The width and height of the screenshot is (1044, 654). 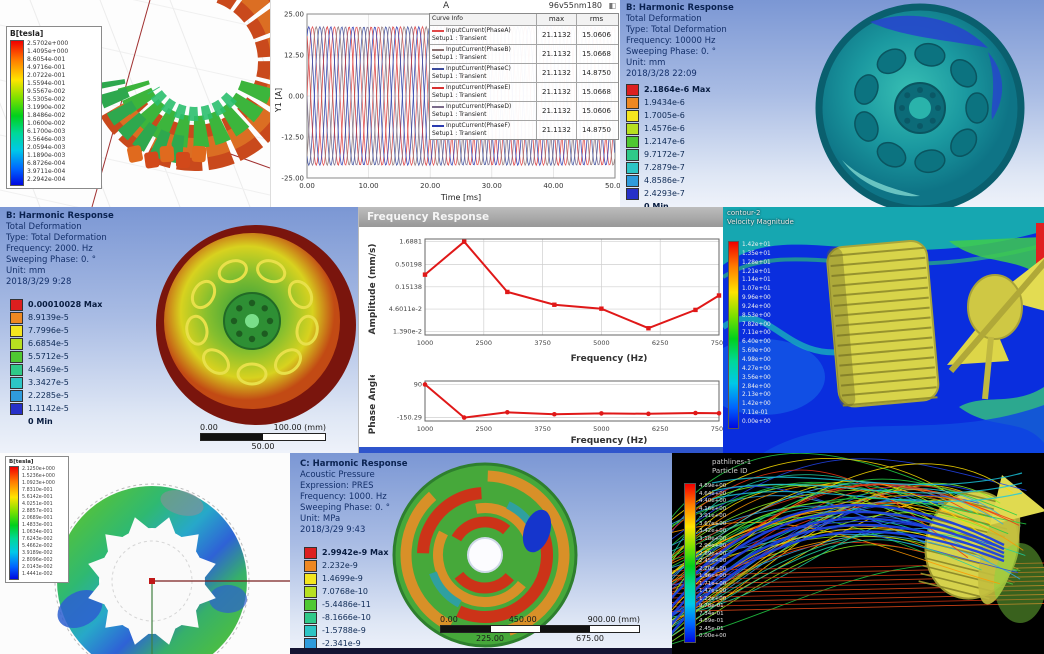 I want to click on view-meta-line: 2018/3/29 9:43, so click(x=333, y=530).